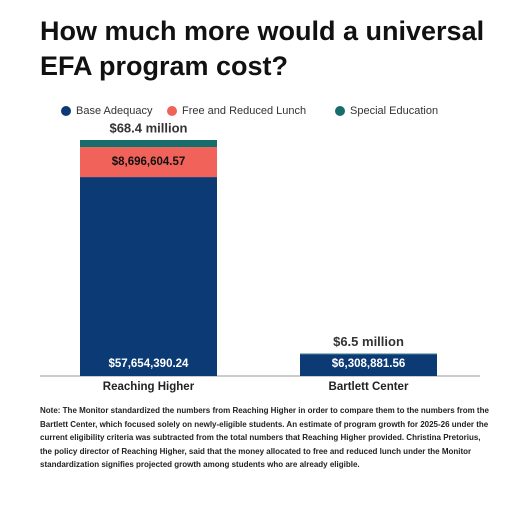 The image size is (525, 525). Describe the element at coordinates (149, 387) in the screenshot. I see `x-tick-label: Reaching Higher` at that location.